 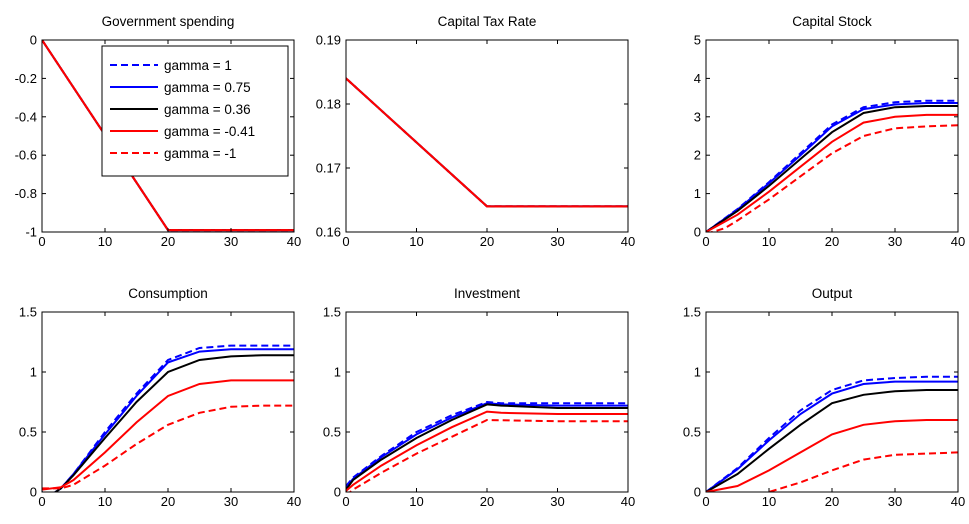 I want to click on y-tick-label: -1, so click(x=31, y=232).